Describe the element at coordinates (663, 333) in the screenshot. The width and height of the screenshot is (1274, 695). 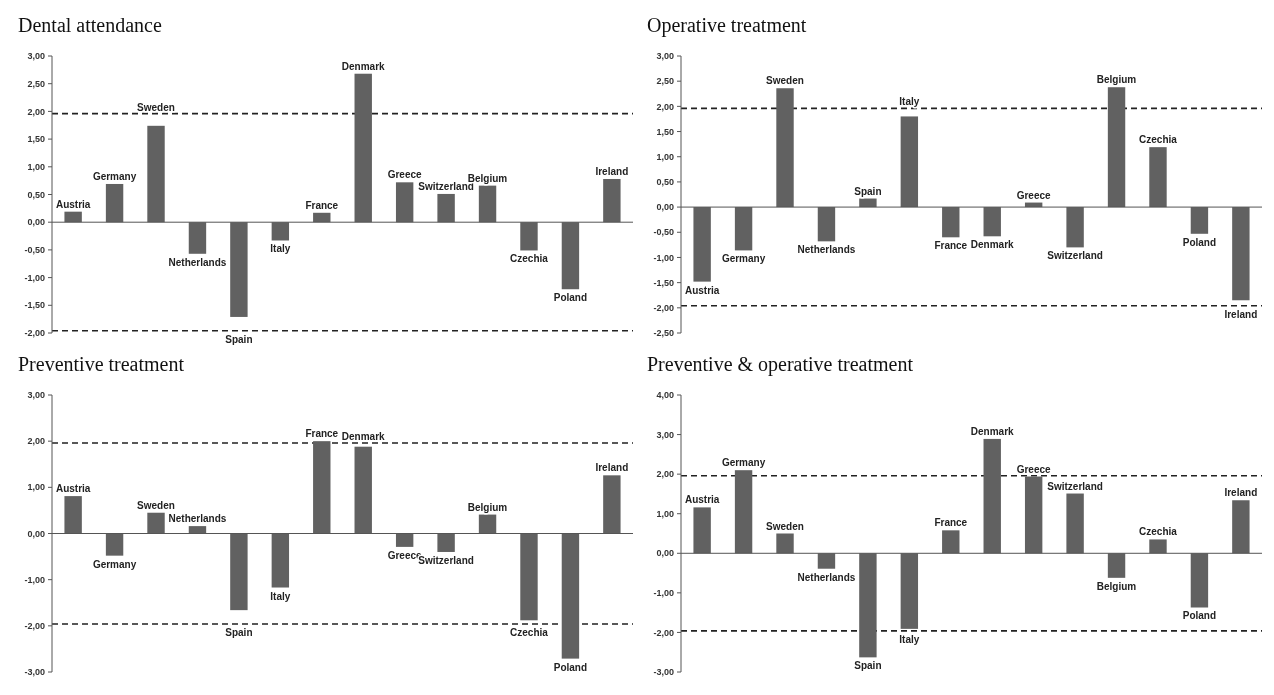
I see `y-tick-label: -2,50` at that location.